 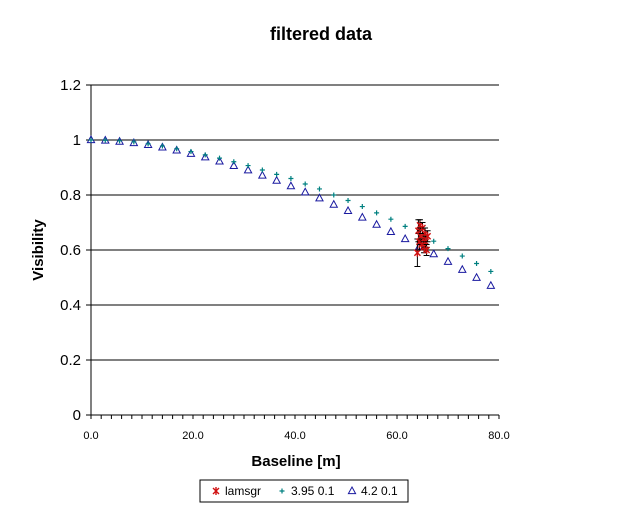 I want to click on y-tick-label: 1.2, so click(x=70, y=85).